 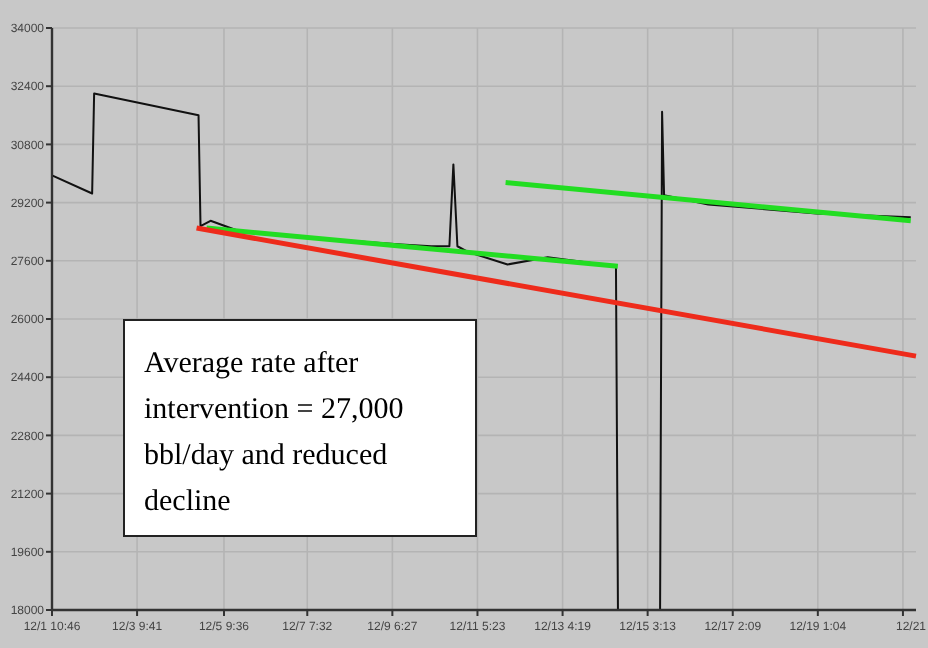 I want to click on annotation: Average rate after intervention = 27,000 bbl/day and reduced decline, so click(x=274, y=433).